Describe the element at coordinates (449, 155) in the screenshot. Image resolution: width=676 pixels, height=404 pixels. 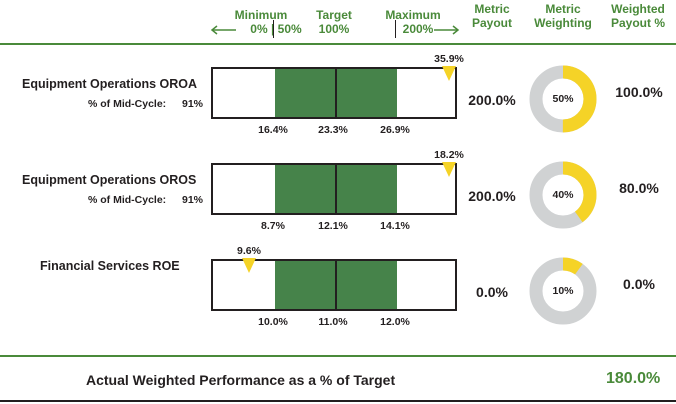
I see `actual-value-label: 18.2%` at that location.